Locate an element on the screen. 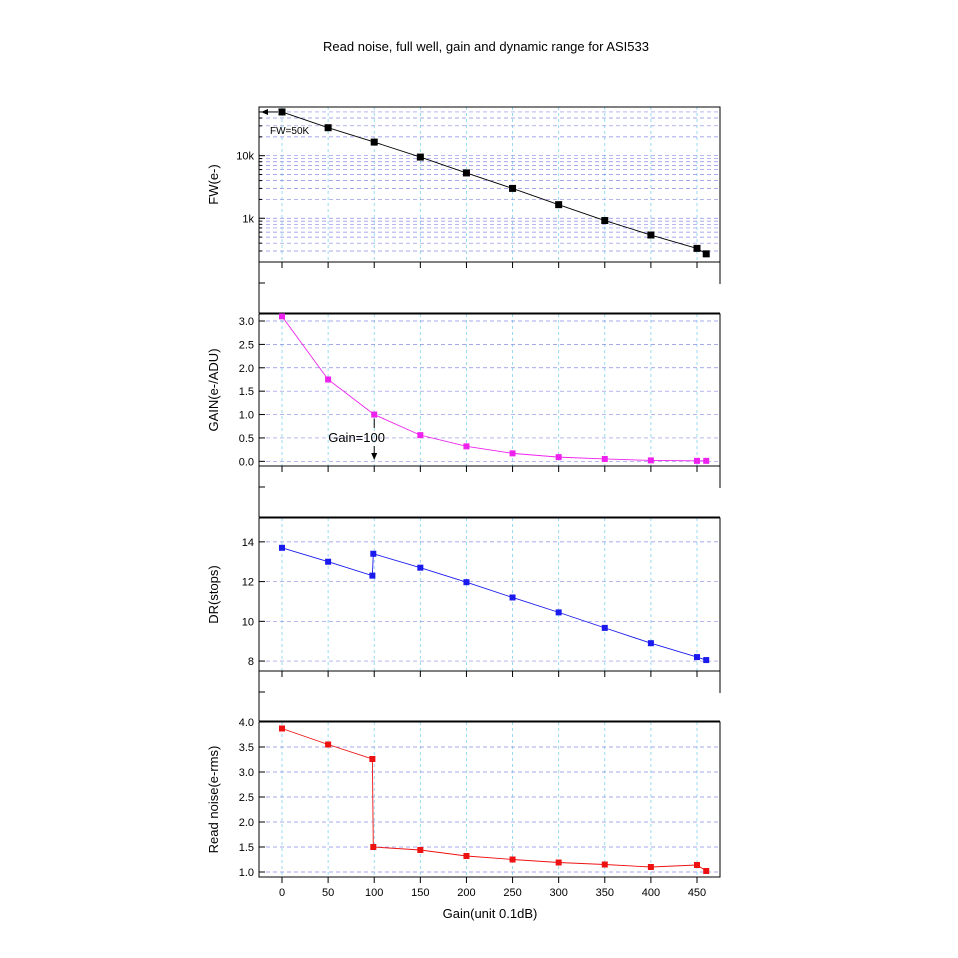  x-tick-label: 300 is located at coordinates (558, 893).